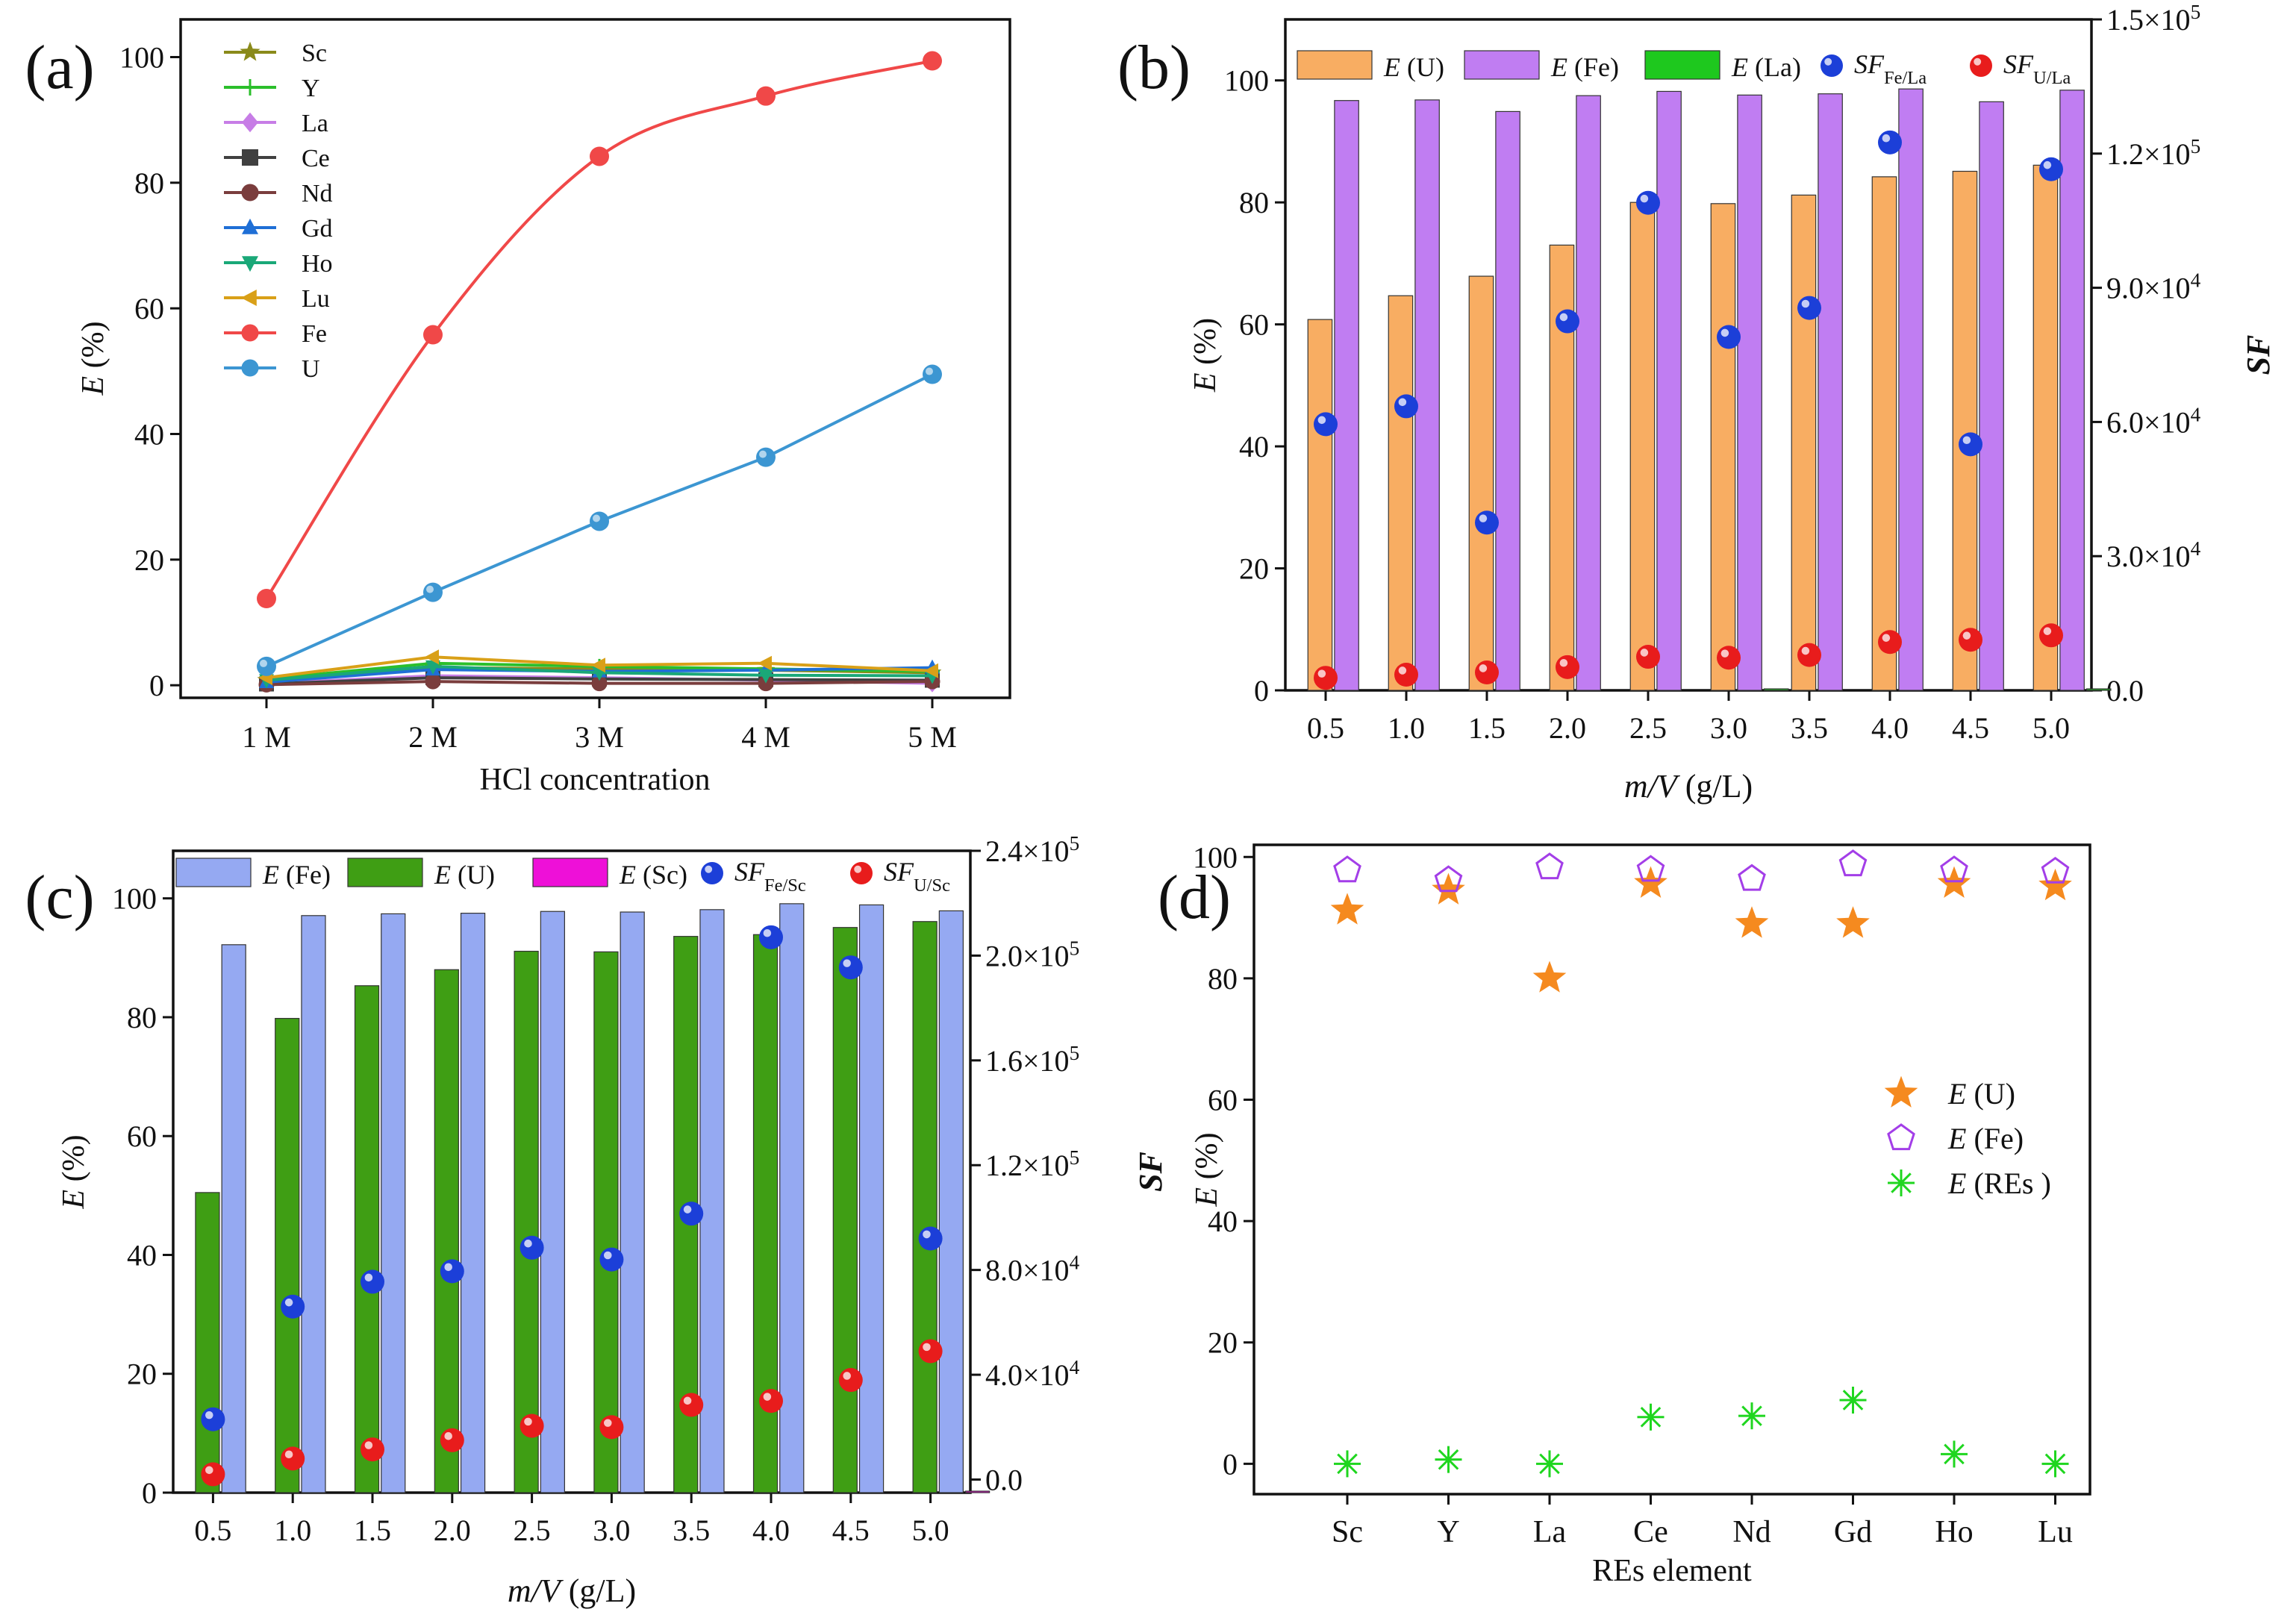 This screenshot has width=2293, height=1624. I want to click on panel-b-xtick-label: 4.5, so click(1971, 728).